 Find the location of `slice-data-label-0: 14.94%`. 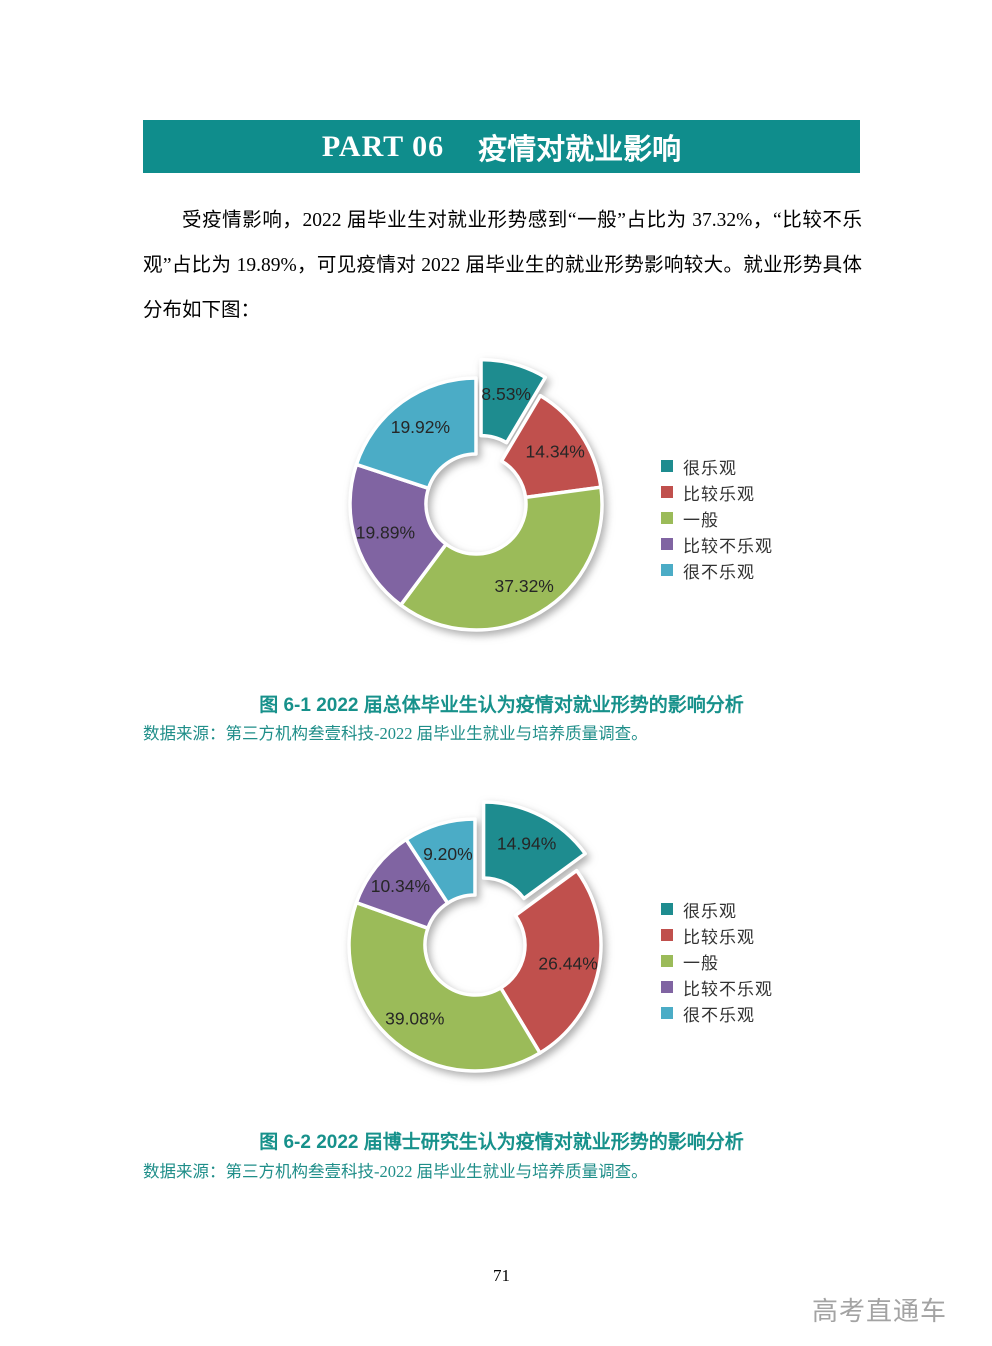

slice-data-label-0: 14.94% is located at coordinates (526, 843).